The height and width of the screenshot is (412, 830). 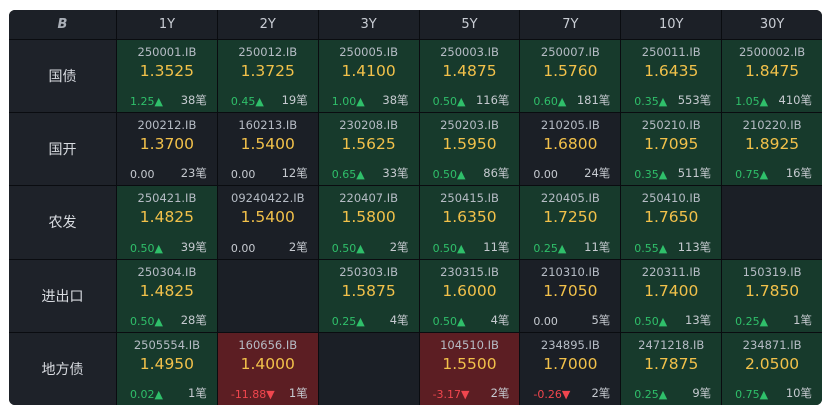 What do you see at coordinates (267, 71) in the screenshot?
I see `bond-yield: 1.3725` at bounding box center [267, 71].